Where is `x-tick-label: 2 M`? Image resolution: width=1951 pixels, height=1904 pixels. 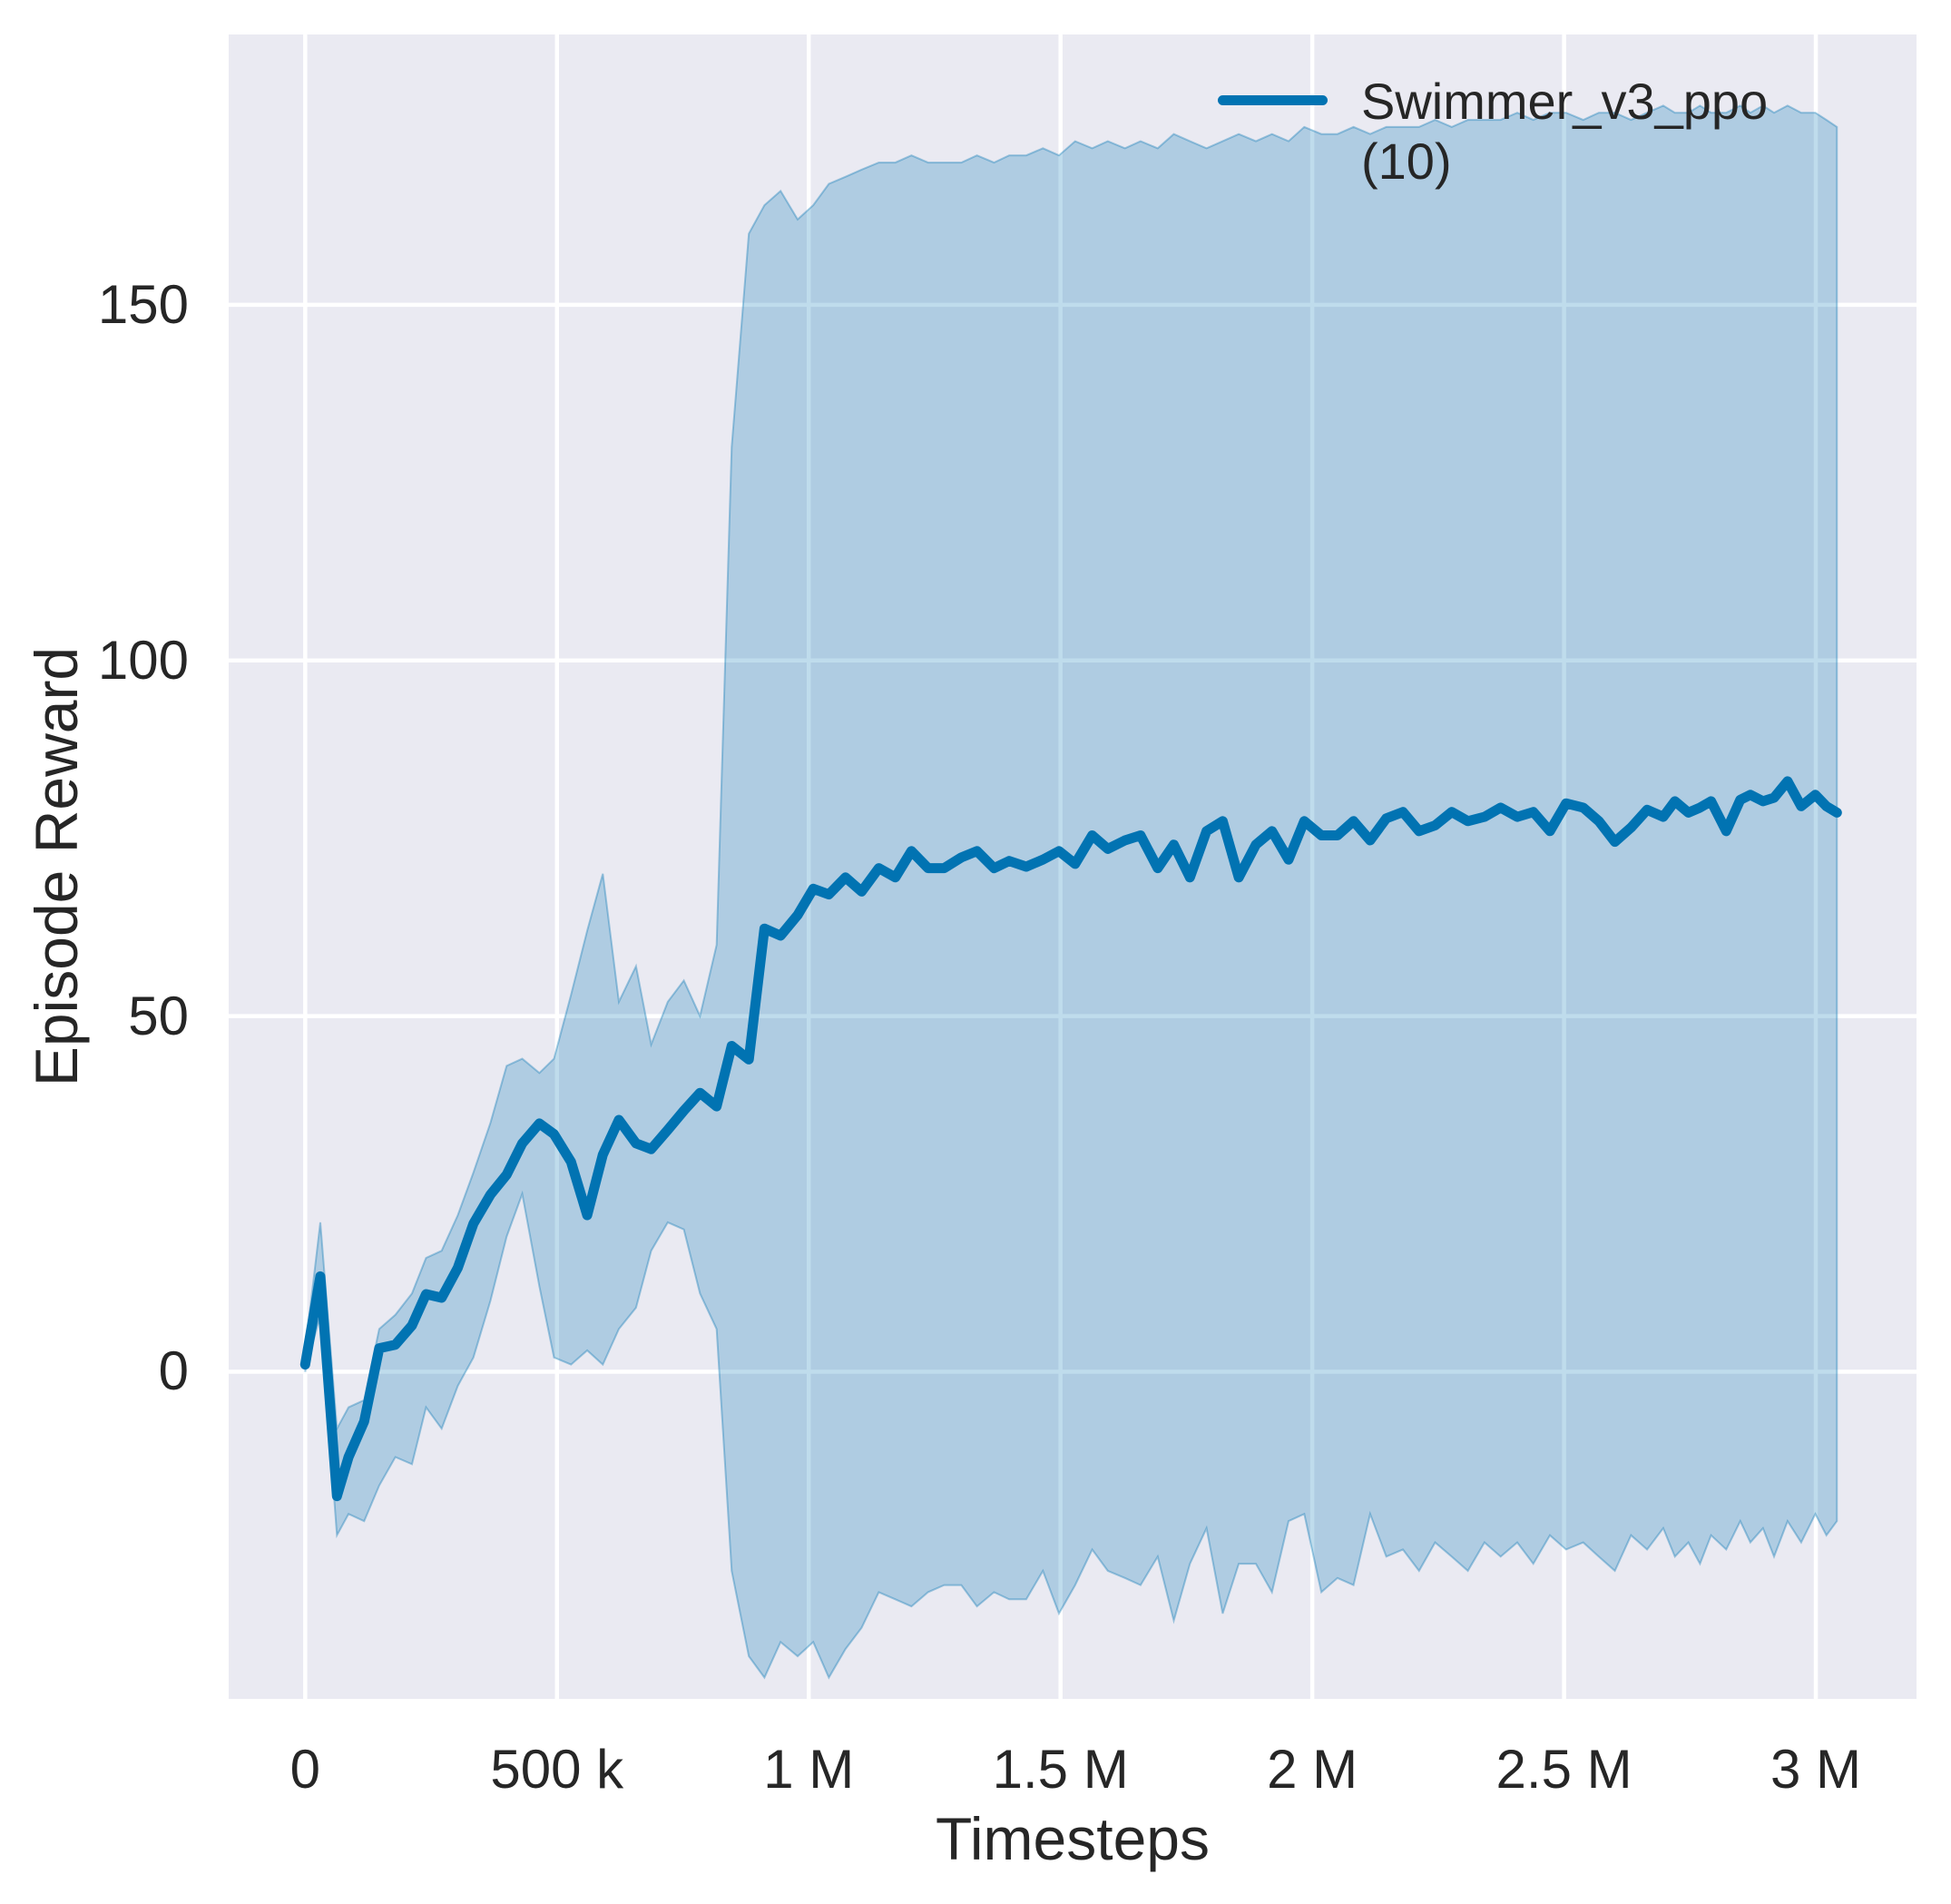
x-tick-label: 2 M is located at coordinates (1312, 1770).